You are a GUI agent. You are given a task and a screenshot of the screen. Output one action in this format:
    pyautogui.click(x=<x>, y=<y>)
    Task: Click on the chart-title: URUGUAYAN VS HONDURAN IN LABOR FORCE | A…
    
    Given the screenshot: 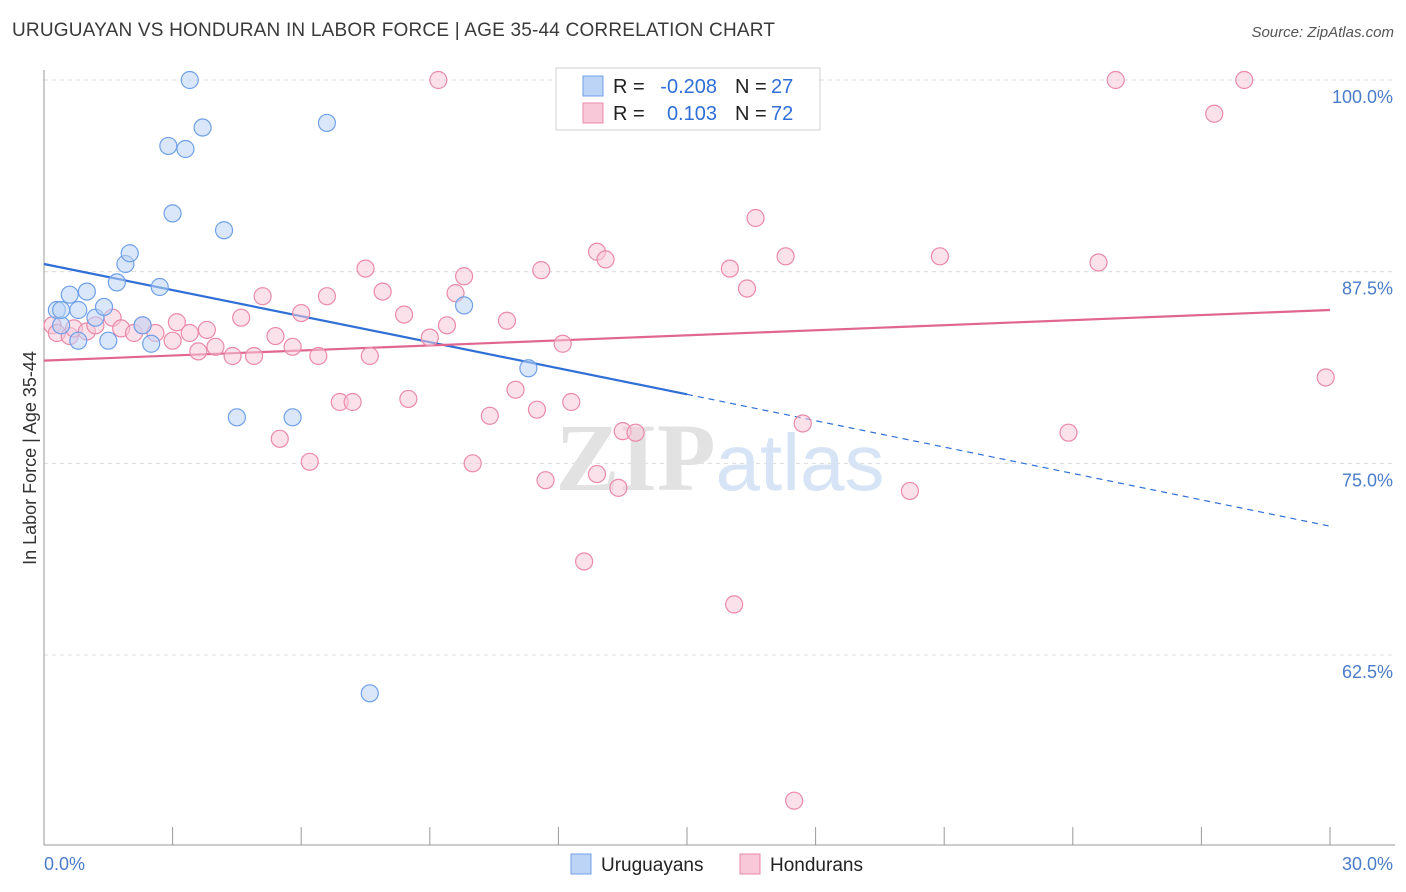 What is the action you would take?
    pyautogui.click(x=394, y=30)
    